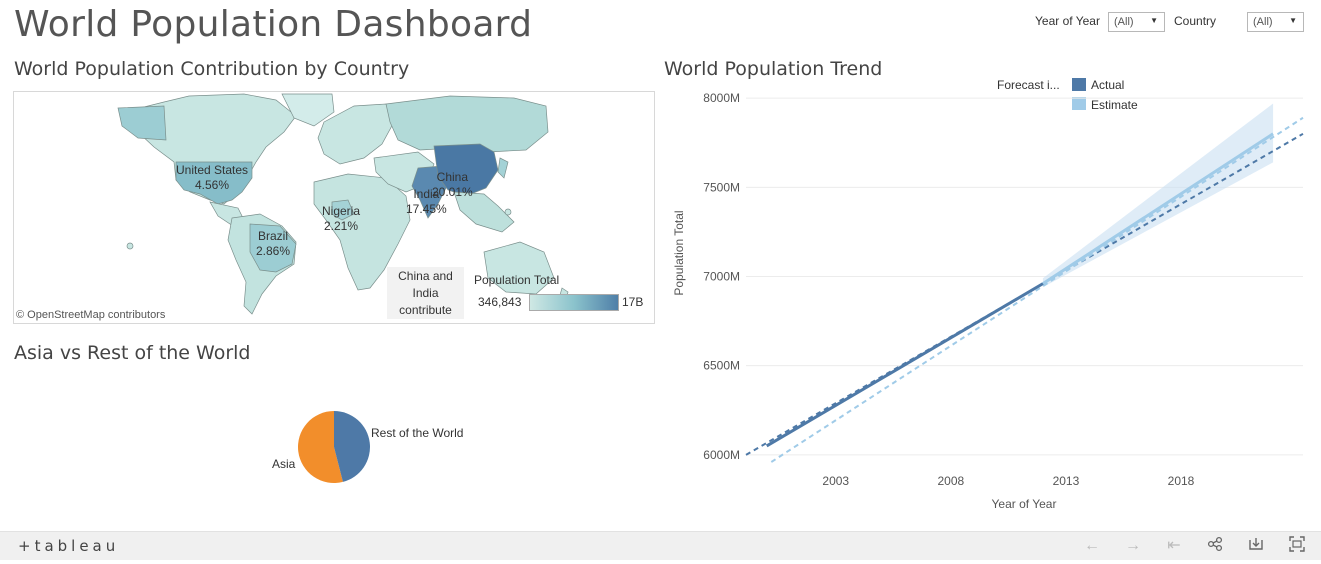 This screenshot has width=1321, height=564. Describe the element at coordinates (1263, 22) in the screenshot. I see `country-filter-value: (All)` at that location.